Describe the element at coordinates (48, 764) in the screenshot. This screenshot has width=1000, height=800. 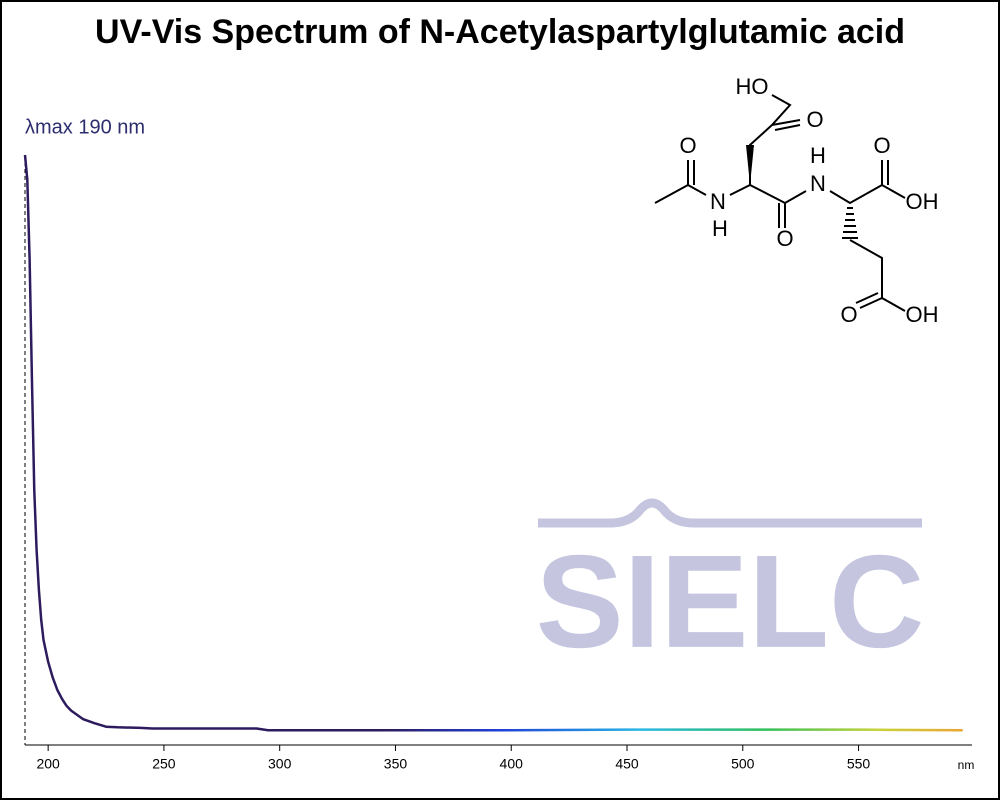
I see `x-tick-label: 200` at that location.